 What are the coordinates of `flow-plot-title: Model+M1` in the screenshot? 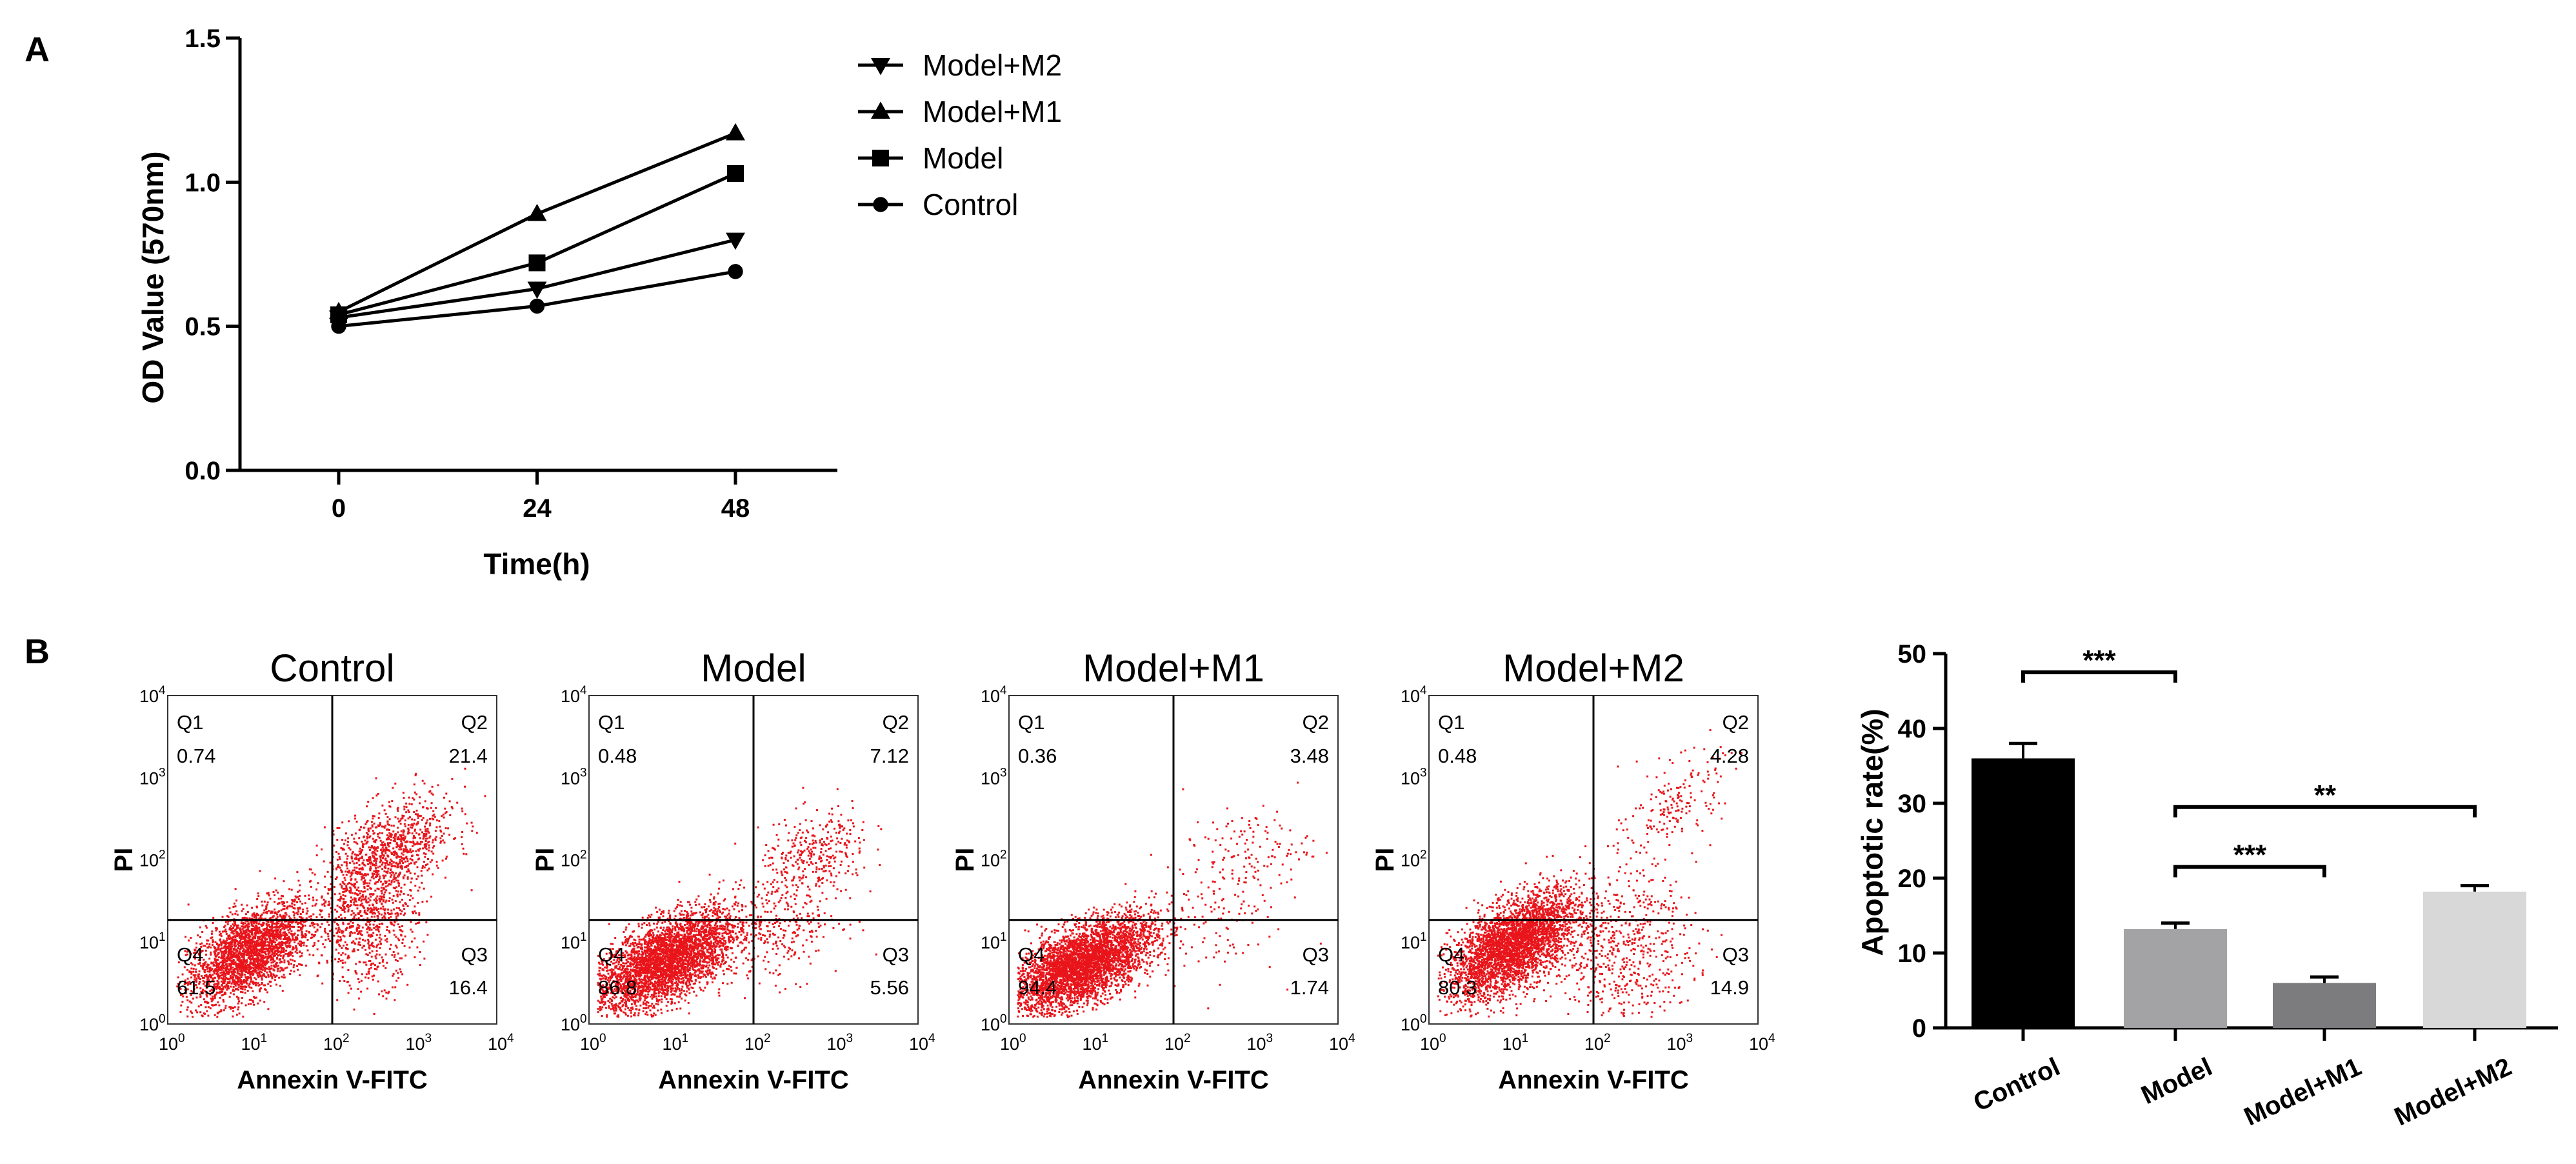 It's located at (1173, 668).